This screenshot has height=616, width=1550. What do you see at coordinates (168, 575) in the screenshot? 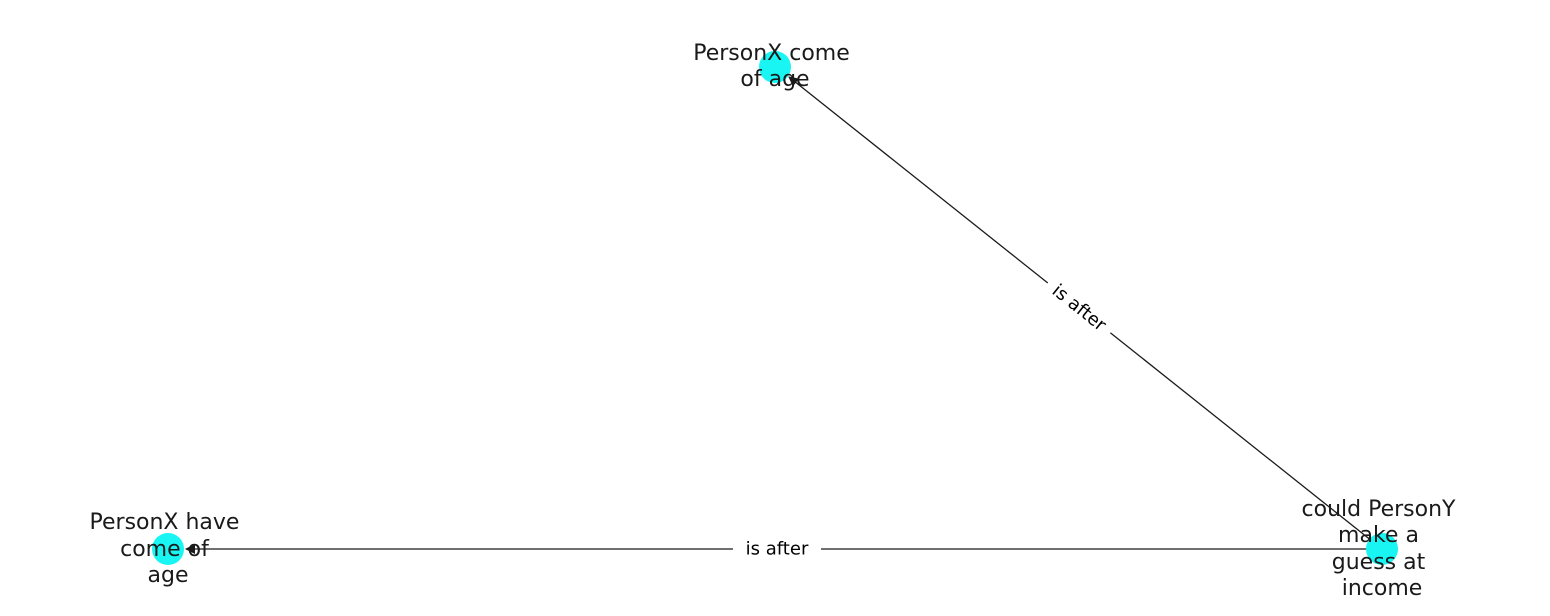
I see `node-label-line: age` at bounding box center [168, 575].